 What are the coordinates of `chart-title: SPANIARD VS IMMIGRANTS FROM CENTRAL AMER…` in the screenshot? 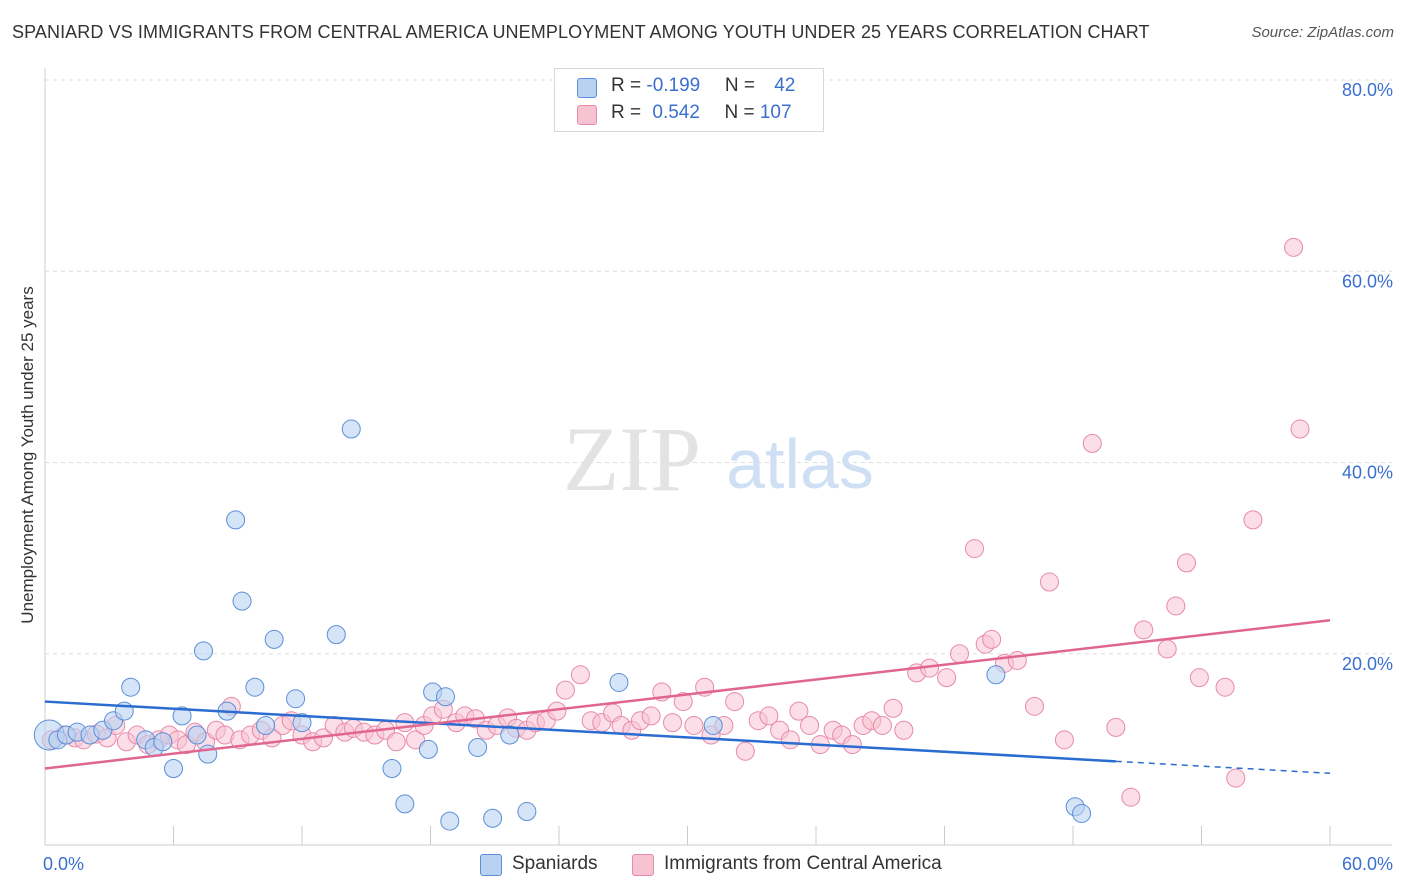 It's located at (581, 32).